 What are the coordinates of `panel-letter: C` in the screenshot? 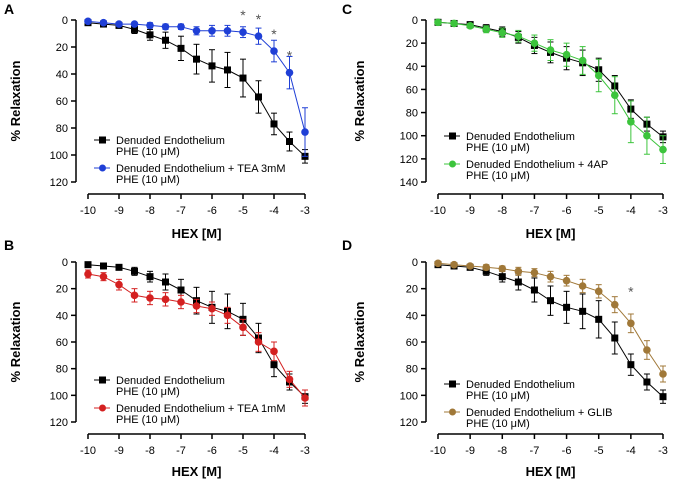 It's located at (347, 9).